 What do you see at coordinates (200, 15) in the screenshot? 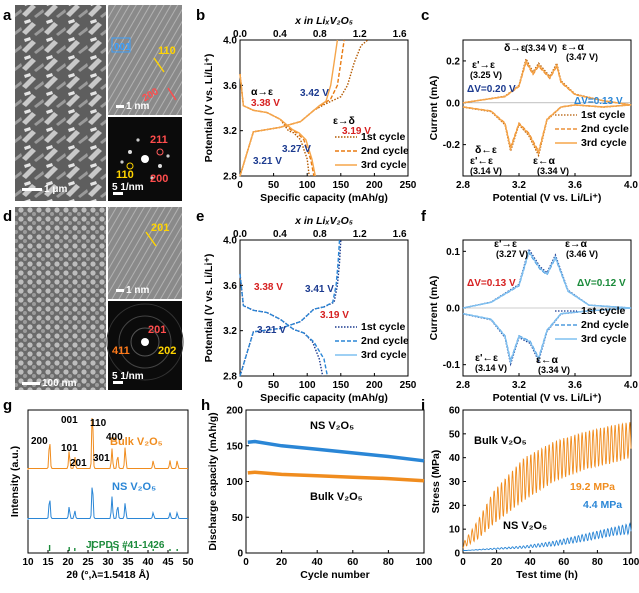
I see `panel-letter: b` at bounding box center [200, 15].